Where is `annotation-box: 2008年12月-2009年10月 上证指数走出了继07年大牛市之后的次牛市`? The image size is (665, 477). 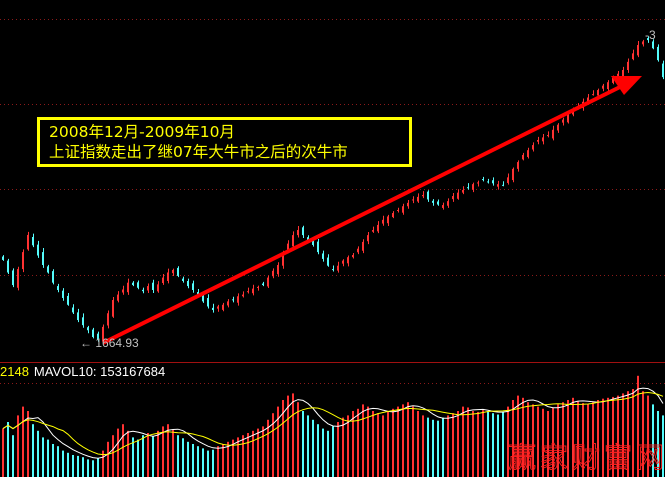 annotation-box: 2008年12月-2009年10月 上证指数走出了继07年大牛市之后的次牛市 is located at coordinates (224, 142).